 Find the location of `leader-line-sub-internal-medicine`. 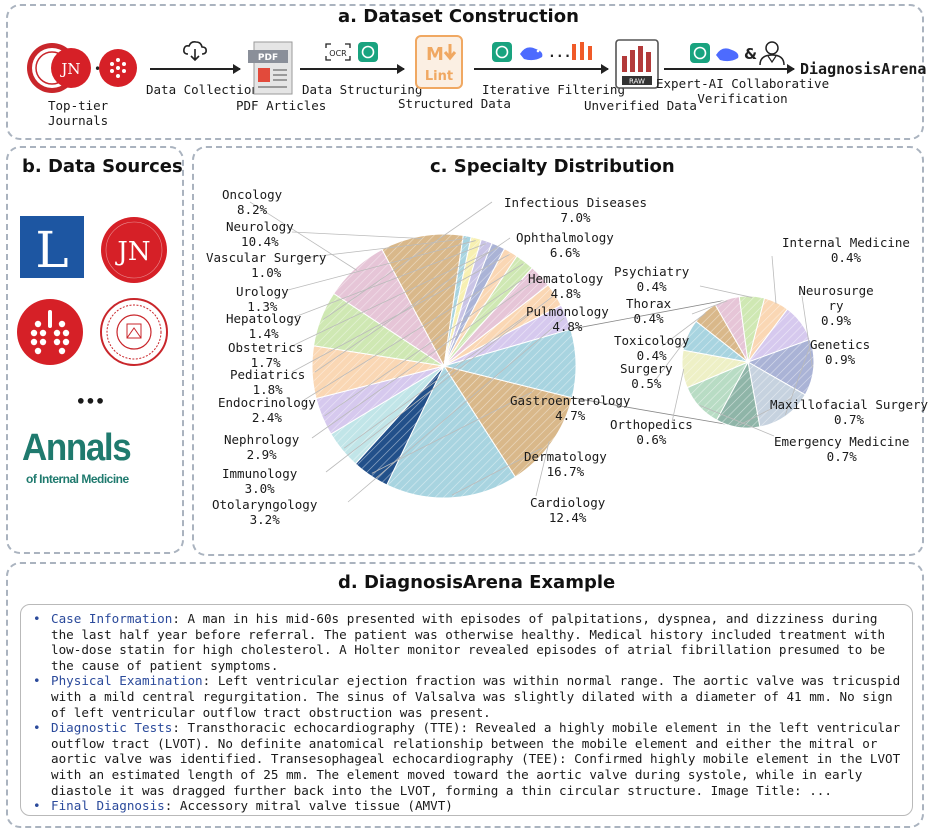

leader-line-sub-internal-medicine is located at coordinates (774, 279).